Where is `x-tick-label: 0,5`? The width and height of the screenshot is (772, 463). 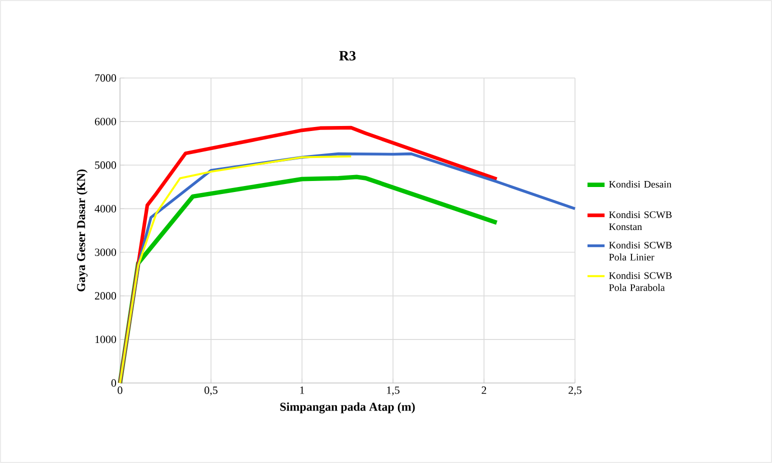 x-tick-label: 0,5 is located at coordinates (211, 391).